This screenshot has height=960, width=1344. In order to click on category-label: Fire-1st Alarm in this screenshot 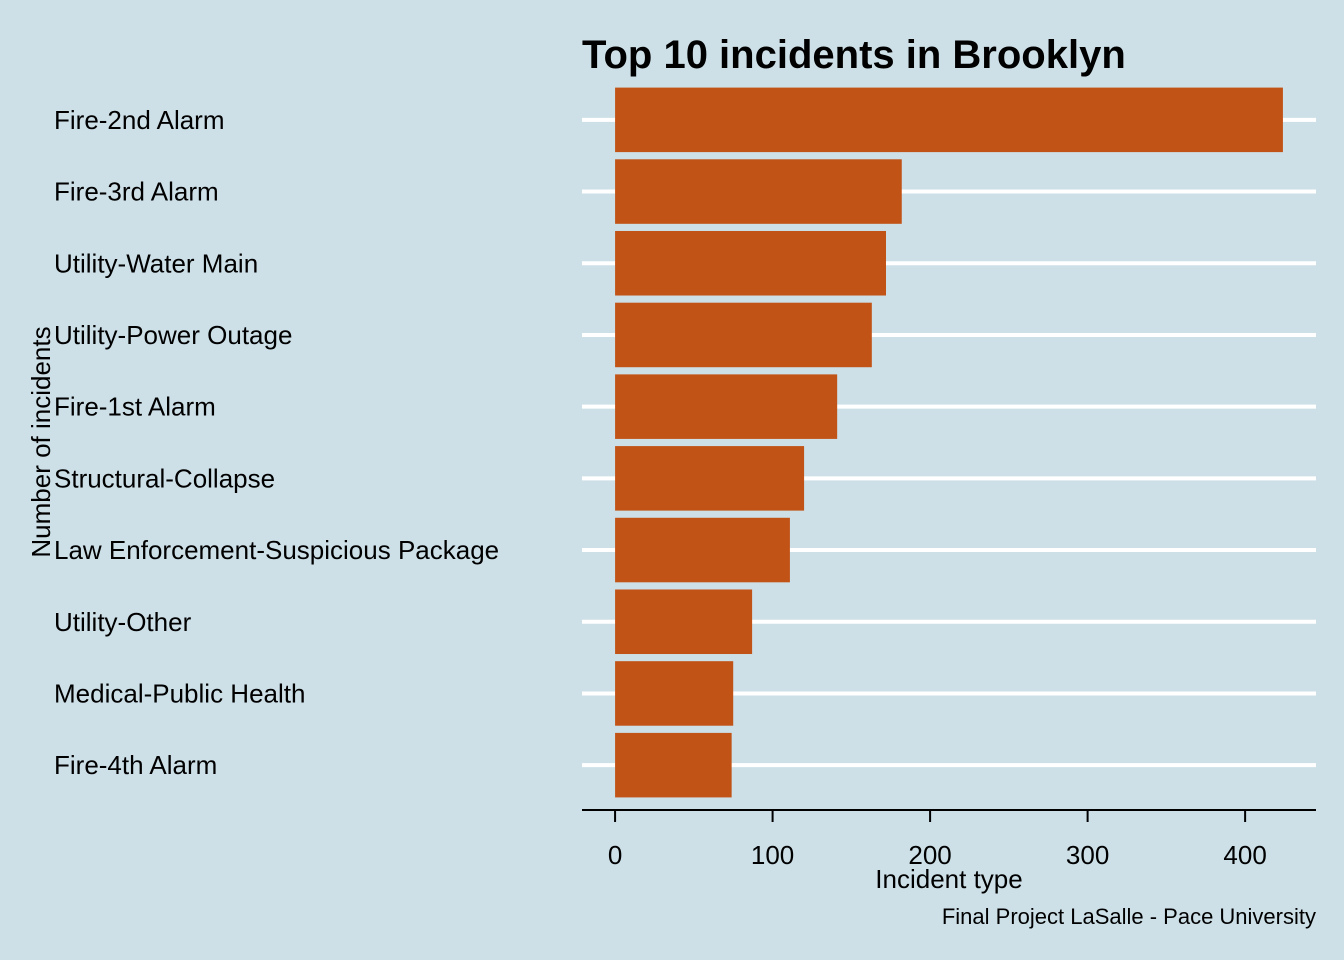, I will do `click(135, 407)`.